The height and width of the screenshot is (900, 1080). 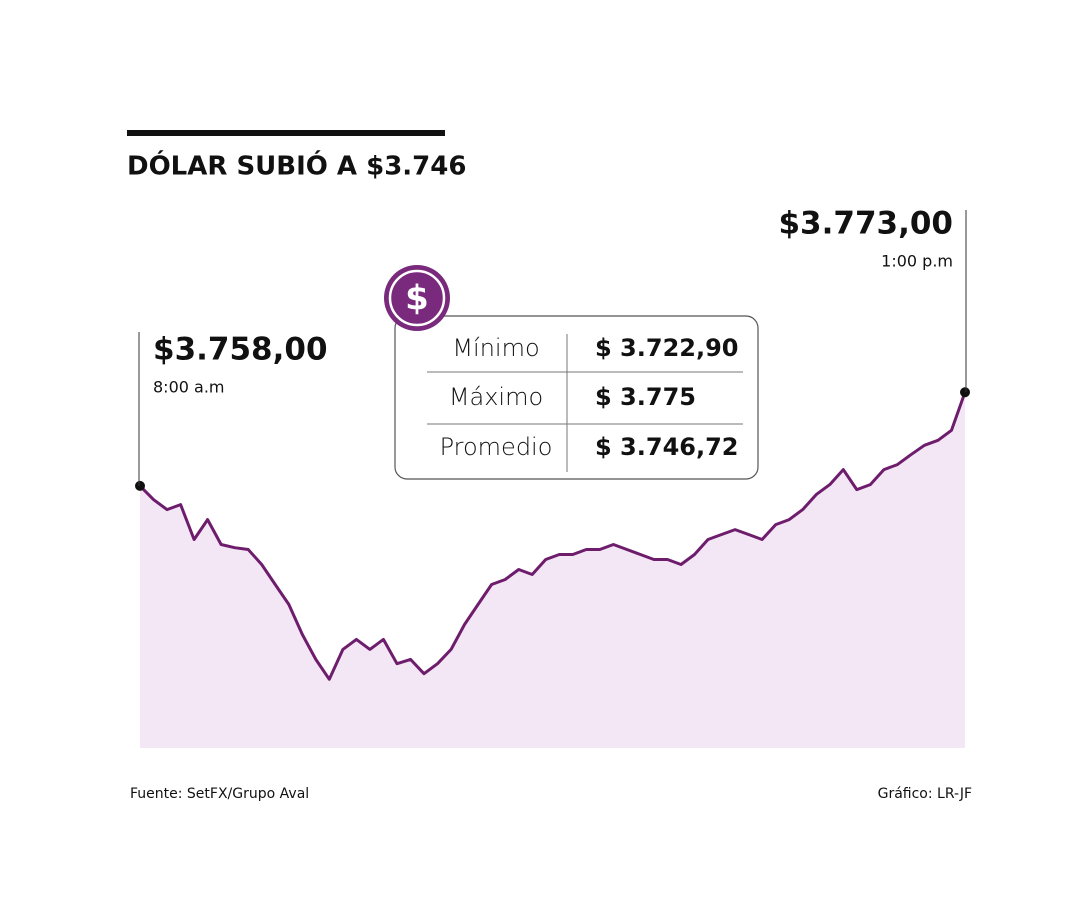 What do you see at coordinates (189, 387) in the screenshot?
I see `start-time: 8:00 a.m` at bounding box center [189, 387].